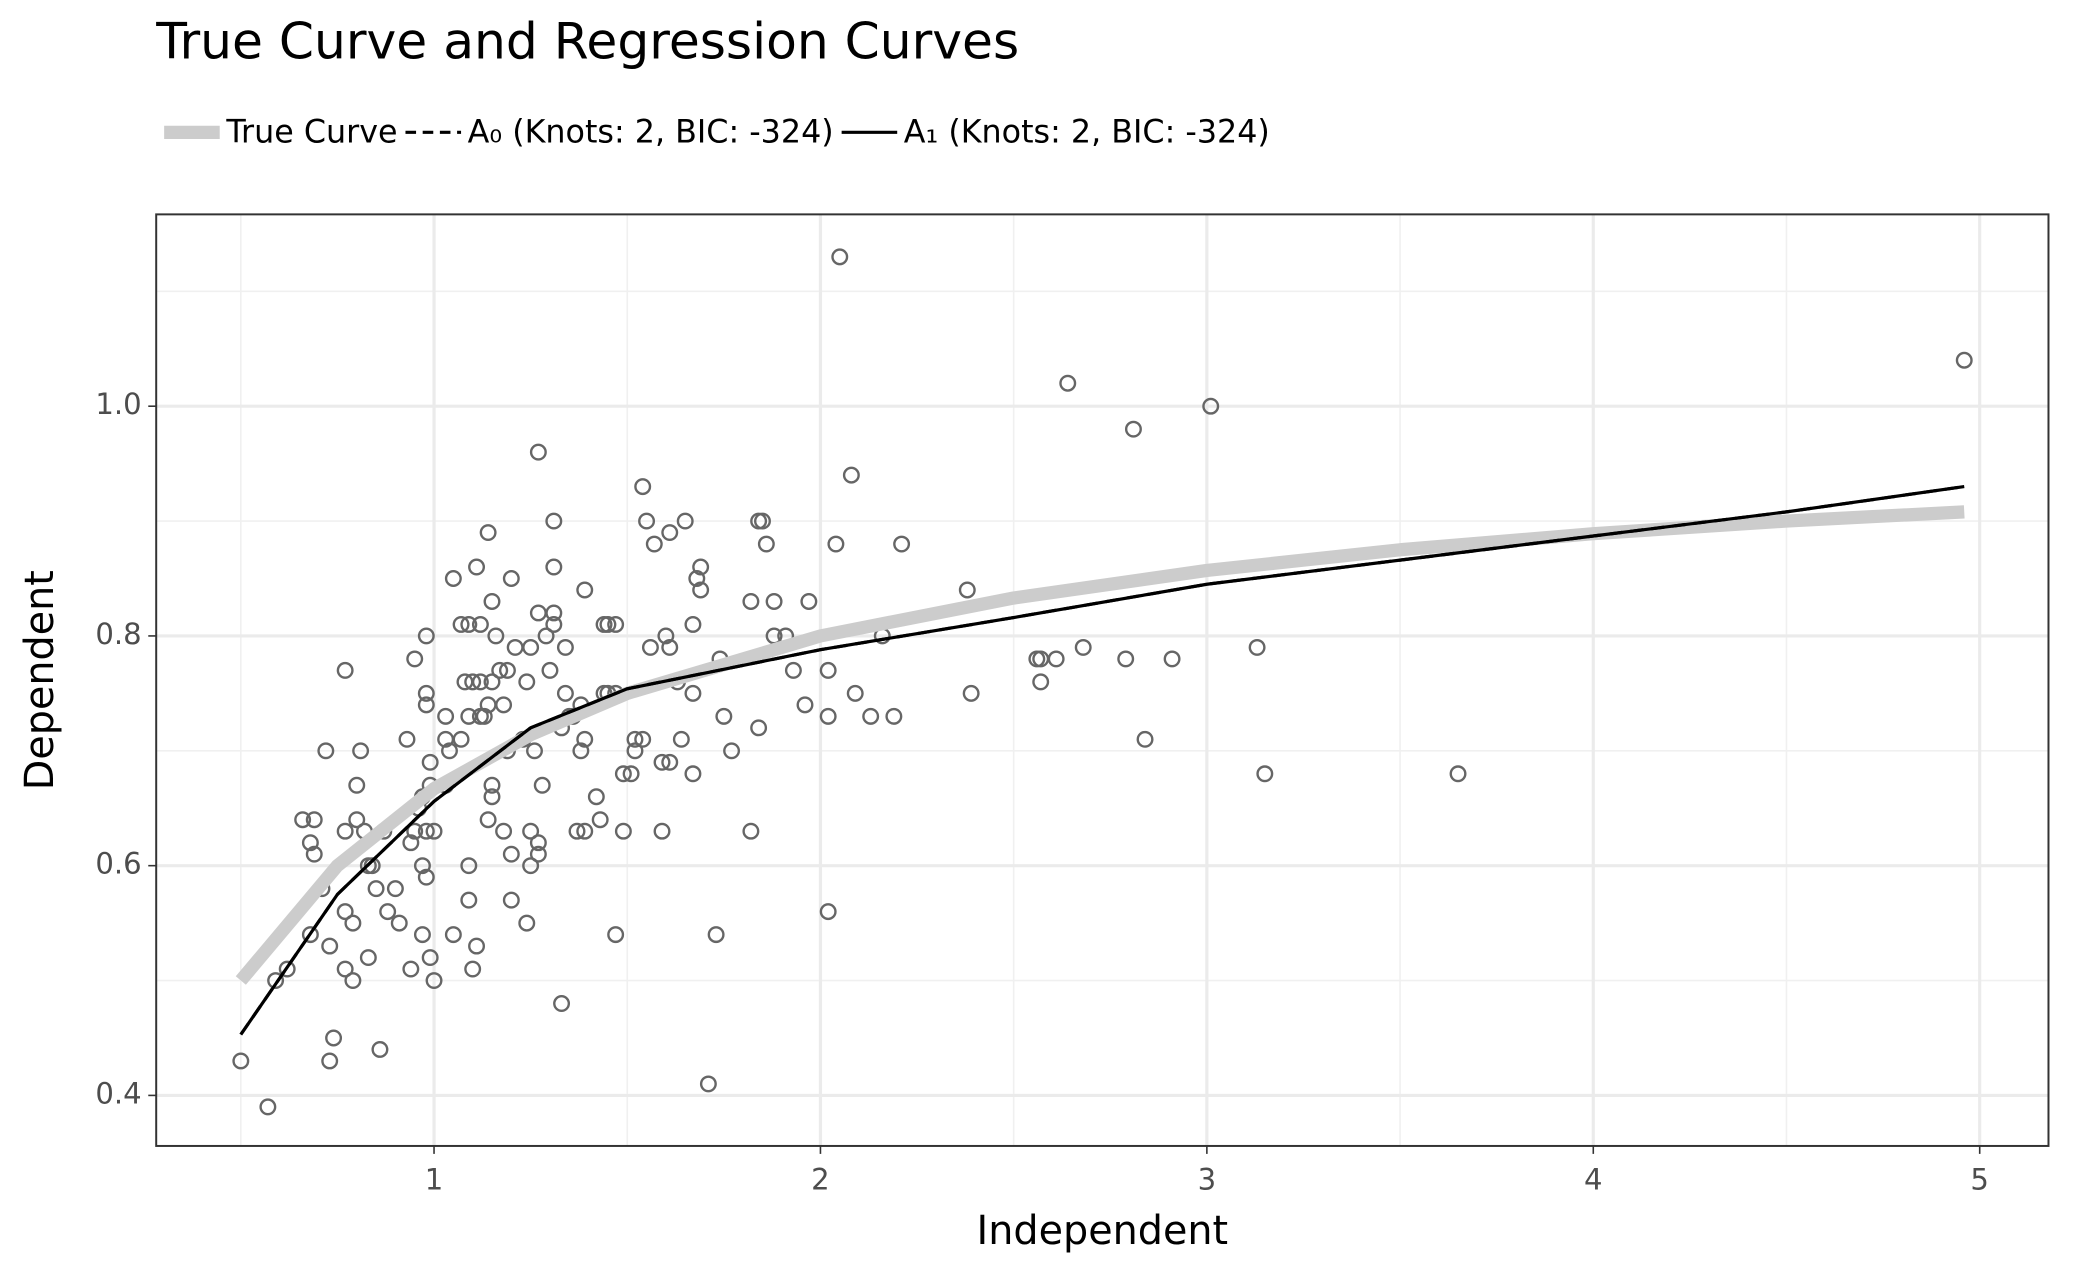 This screenshot has width=2075, height=1280. I want to click on legend-label: A₁ (Knots: 2, BIC: -324), so click(1087, 133).